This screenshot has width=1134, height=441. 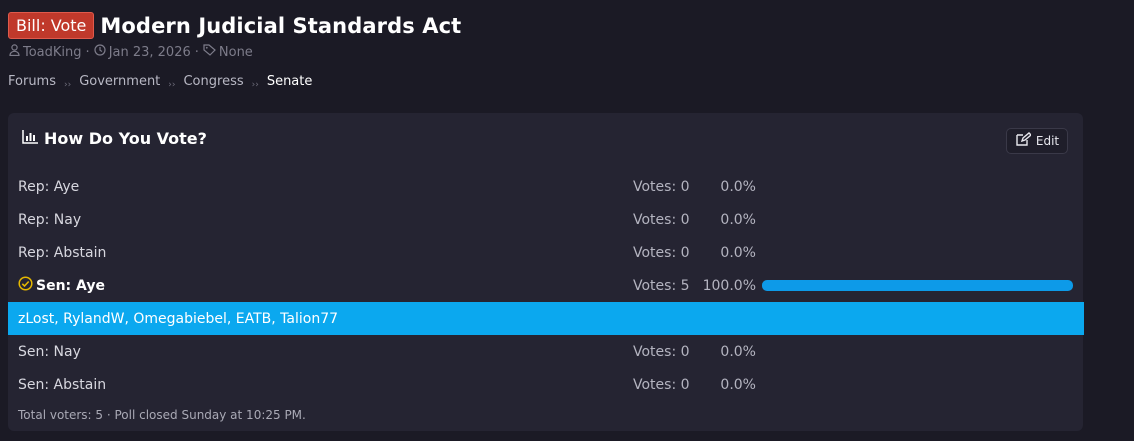 I want to click on option-label: Sen: Aye, so click(x=70, y=285).